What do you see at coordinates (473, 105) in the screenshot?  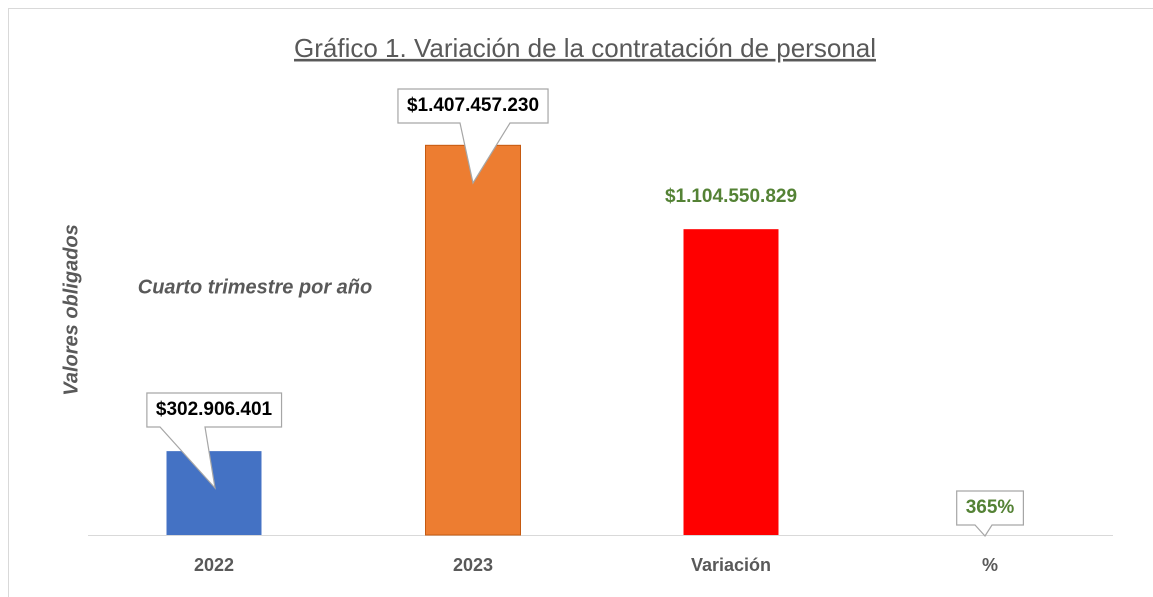 I see `value-label: $1.407.457.230` at bounding box center [473, 105].